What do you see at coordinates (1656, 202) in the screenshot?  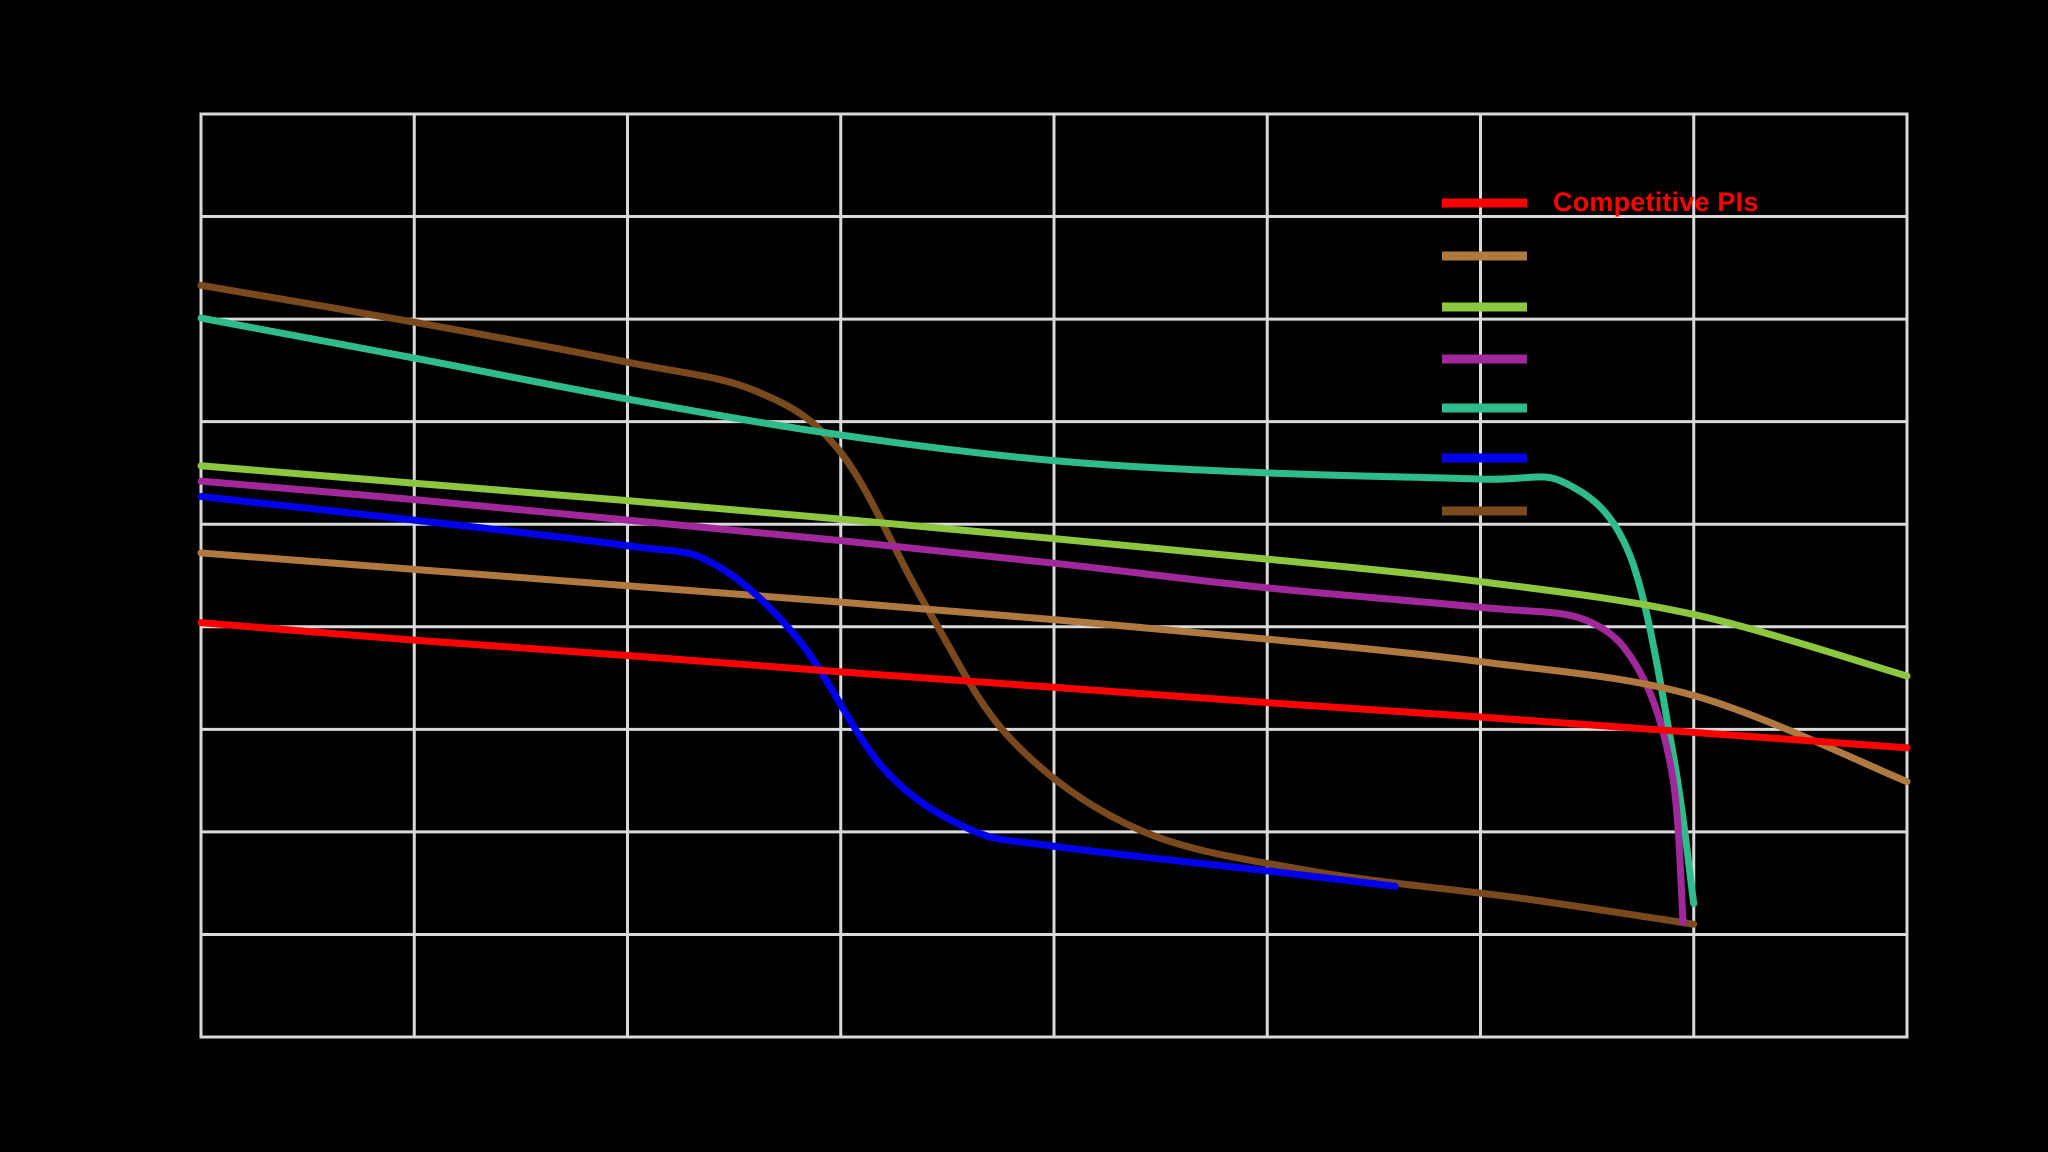 I see `legend-label: Competitive PIs` at bounding box center [1656, 202].